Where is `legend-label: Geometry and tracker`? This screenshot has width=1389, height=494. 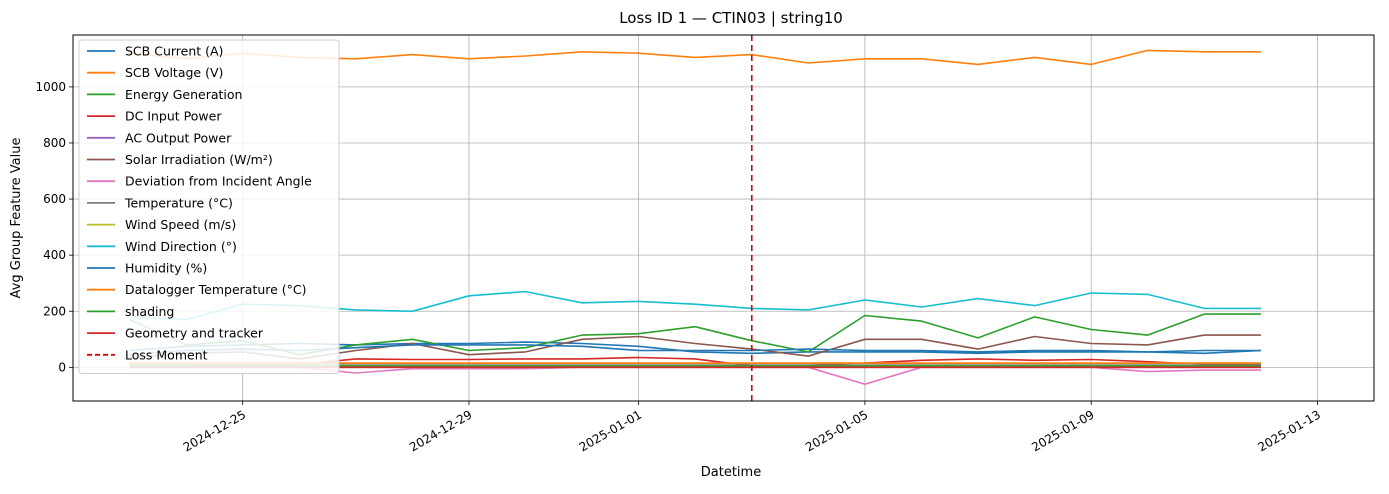
legend-label: Geometry and tracker is located at coordinates (194, 333).